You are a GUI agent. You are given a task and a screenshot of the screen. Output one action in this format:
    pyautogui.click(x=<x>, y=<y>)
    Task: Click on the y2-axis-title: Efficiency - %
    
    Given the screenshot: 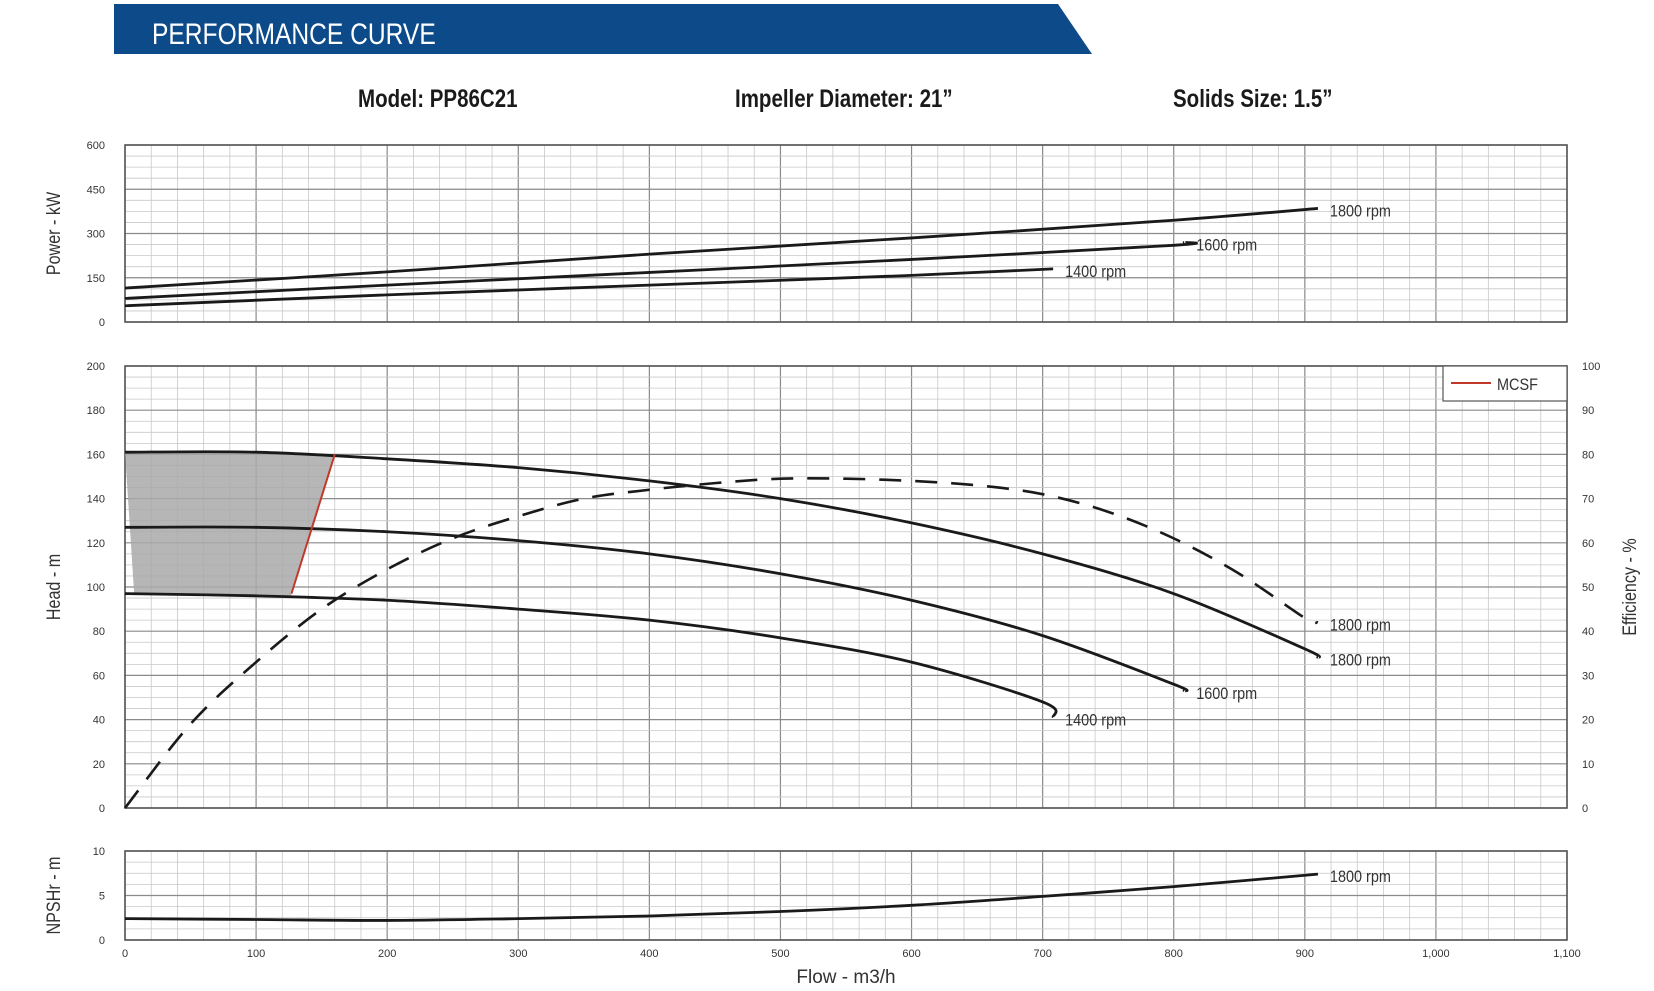 What is the action you would take?
    pyautogui.click(x=1630, y=587)
    